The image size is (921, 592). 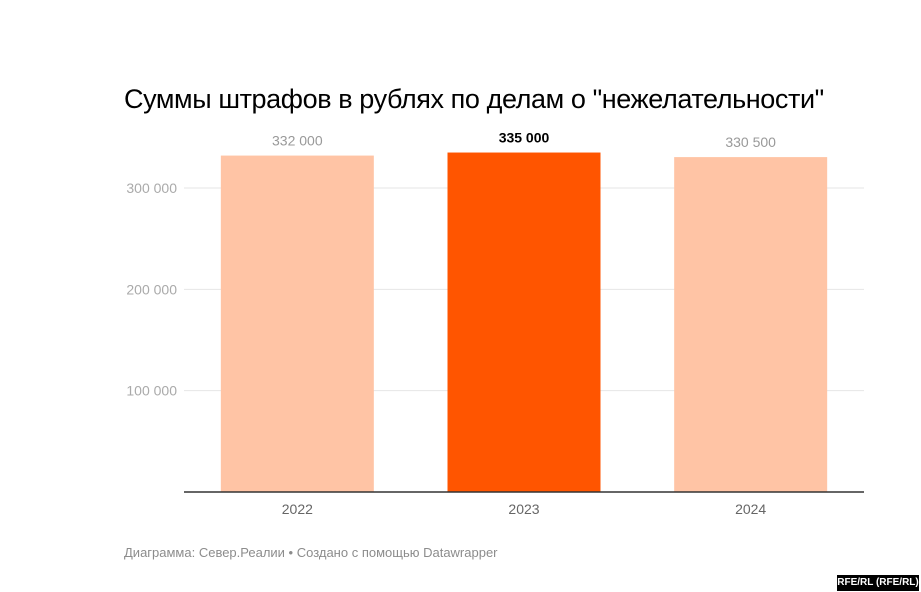 What do you see at coordinates (151, 391) in the screenshot?
I see `y-tick-label: 100 000` at bounding box center [151, 391].